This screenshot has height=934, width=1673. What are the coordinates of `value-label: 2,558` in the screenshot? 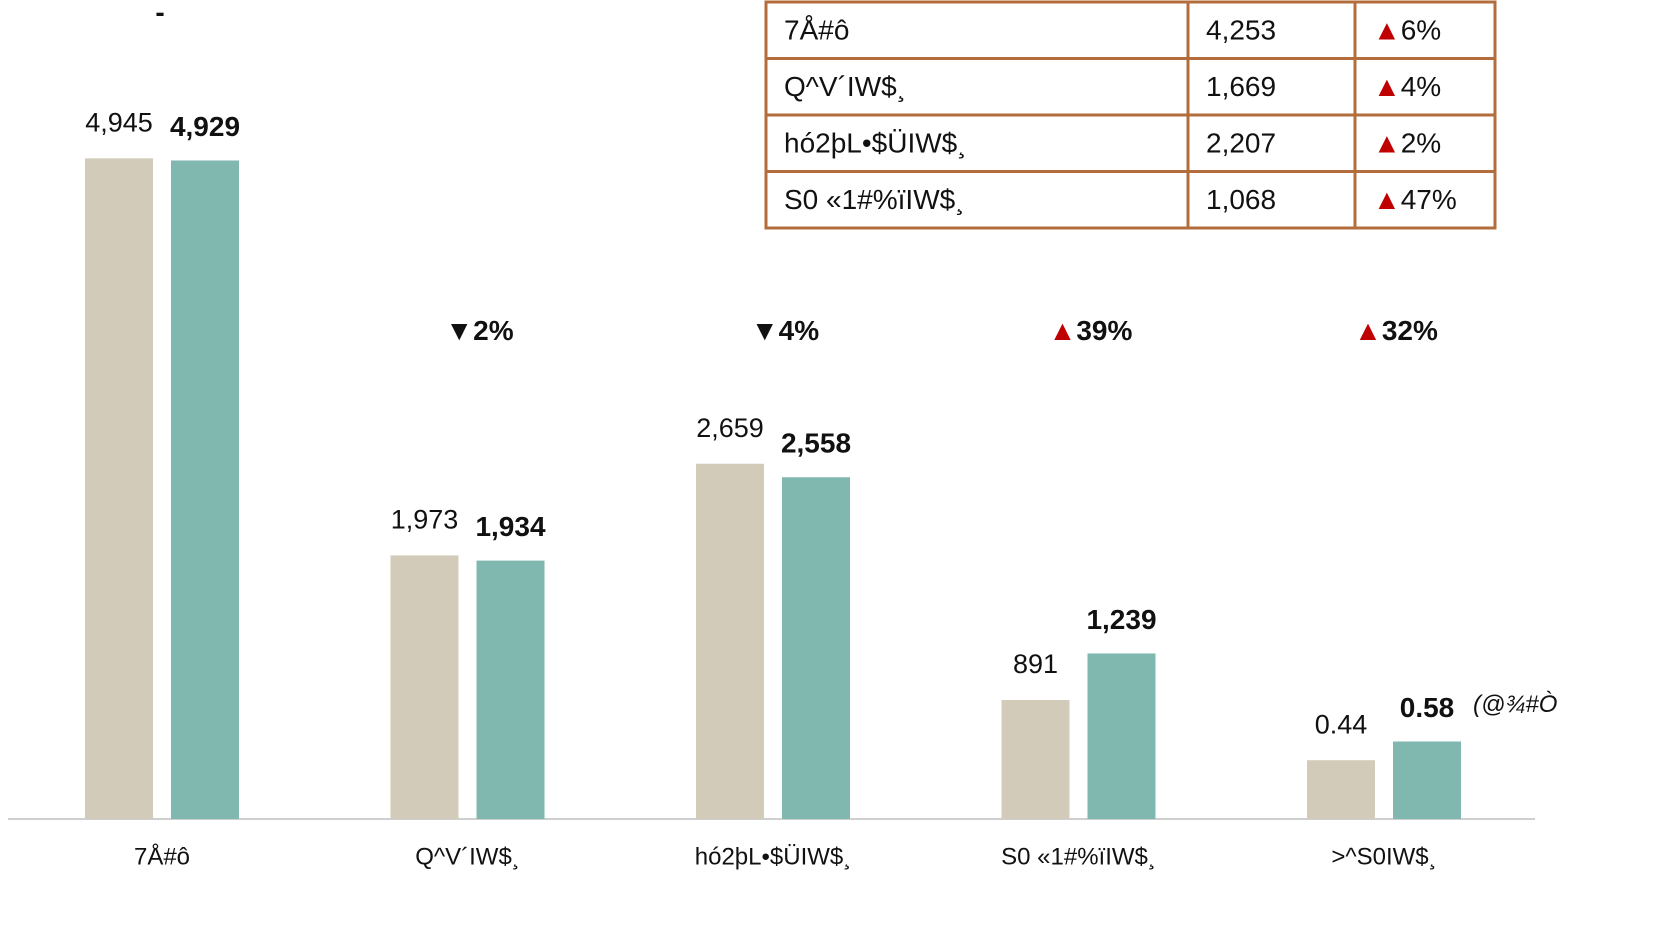 It's located at (816, 443).